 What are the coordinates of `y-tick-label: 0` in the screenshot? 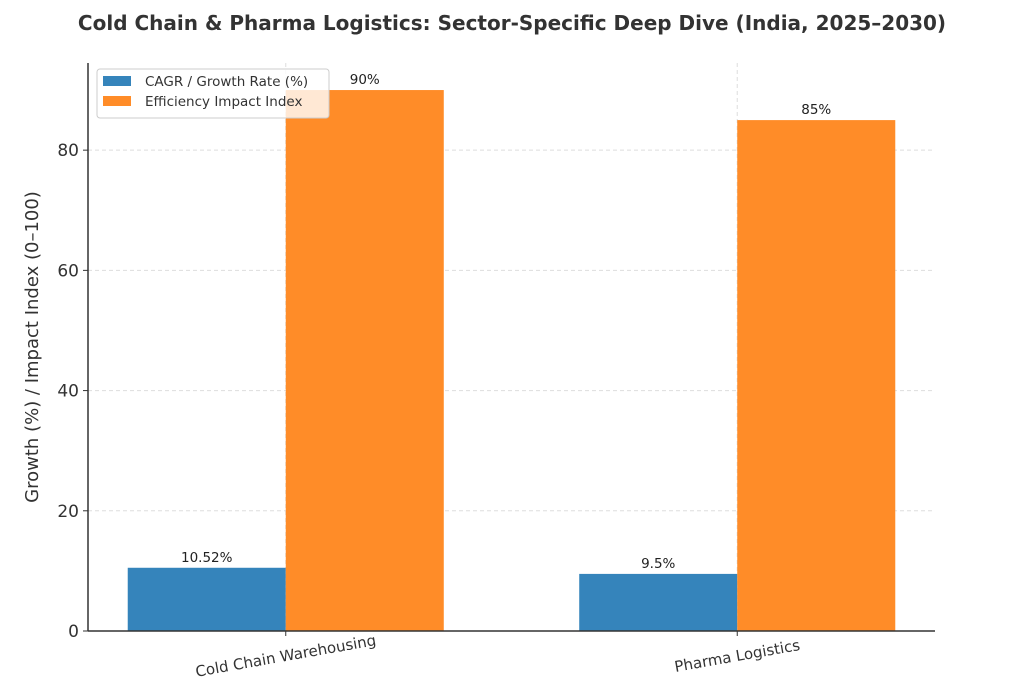 It's located at (73, 632).